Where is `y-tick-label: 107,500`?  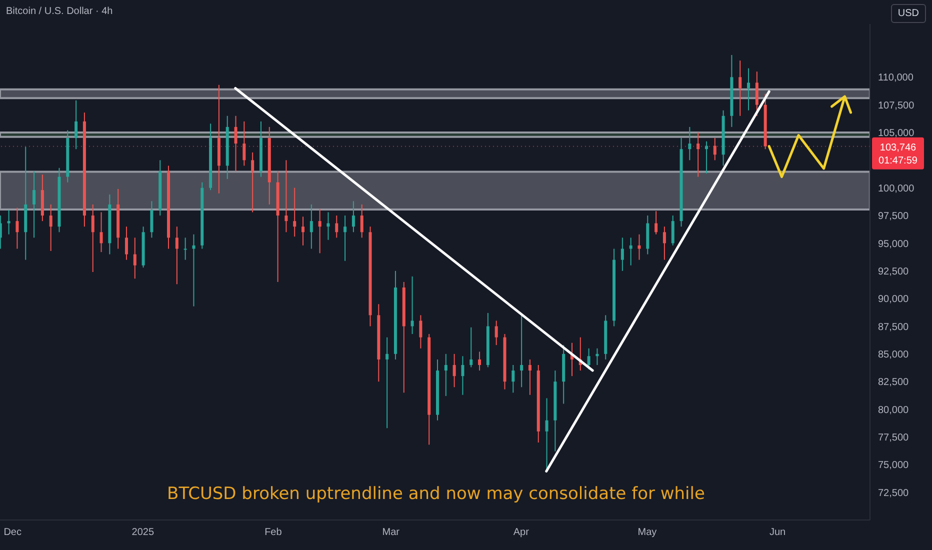
y-tick-label: 107,500 is located at coordinates (896, 106).